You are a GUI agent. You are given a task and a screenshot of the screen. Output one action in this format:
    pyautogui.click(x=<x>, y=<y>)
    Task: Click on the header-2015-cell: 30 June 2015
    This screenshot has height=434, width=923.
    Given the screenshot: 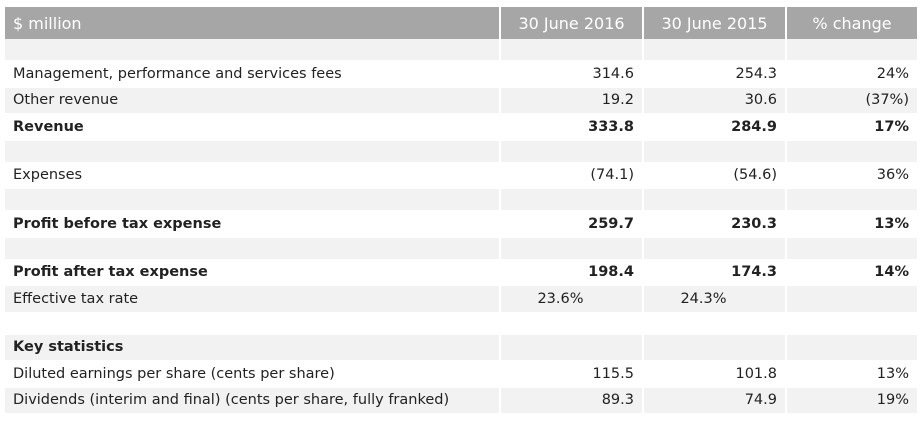 What is the action you would take?
    pyautogui.click(x=715, y=23)
    